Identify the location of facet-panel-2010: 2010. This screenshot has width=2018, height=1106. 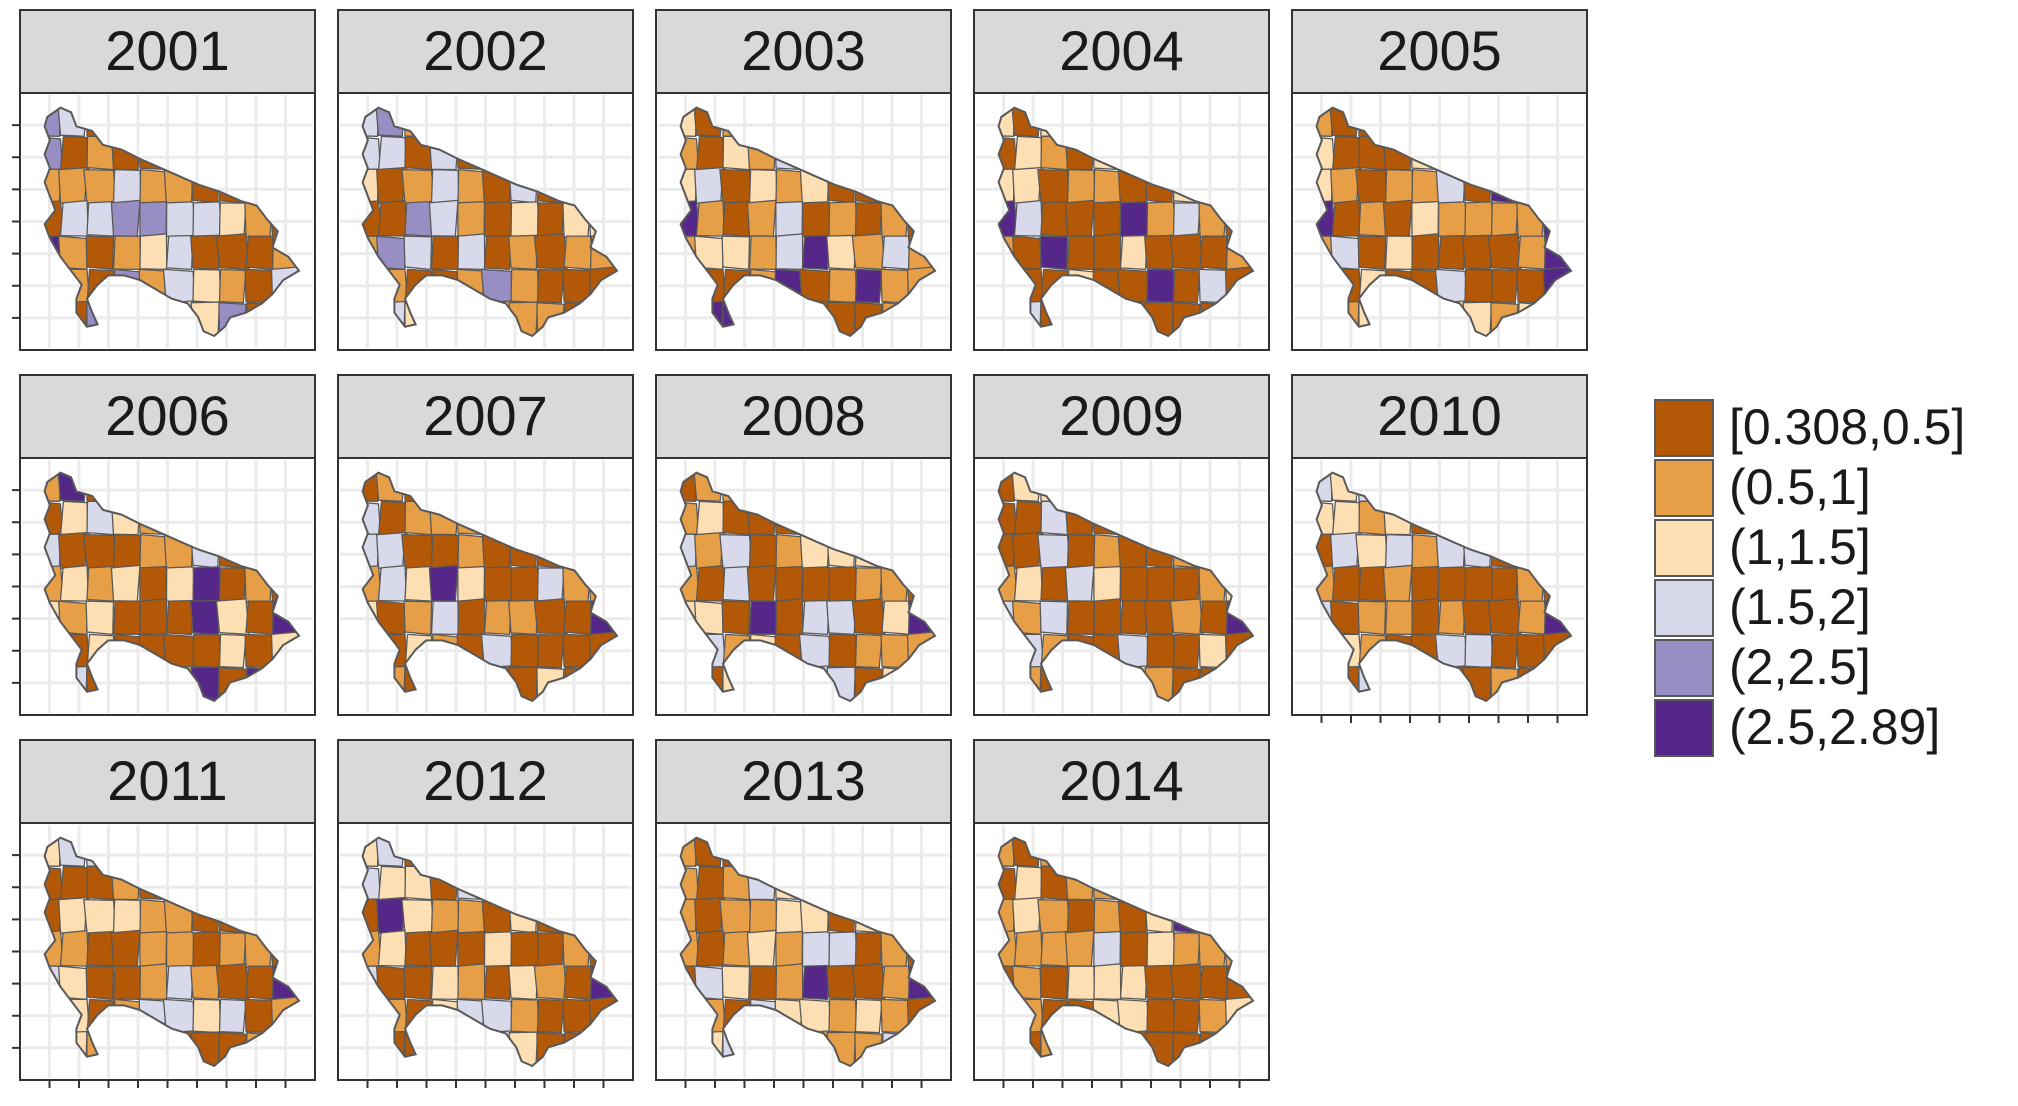
(1439, 548).